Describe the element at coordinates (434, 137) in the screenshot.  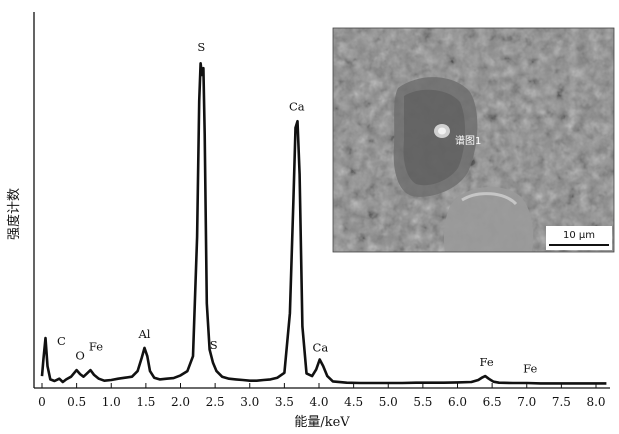
I see `inset-cavity-shadow` at that location.